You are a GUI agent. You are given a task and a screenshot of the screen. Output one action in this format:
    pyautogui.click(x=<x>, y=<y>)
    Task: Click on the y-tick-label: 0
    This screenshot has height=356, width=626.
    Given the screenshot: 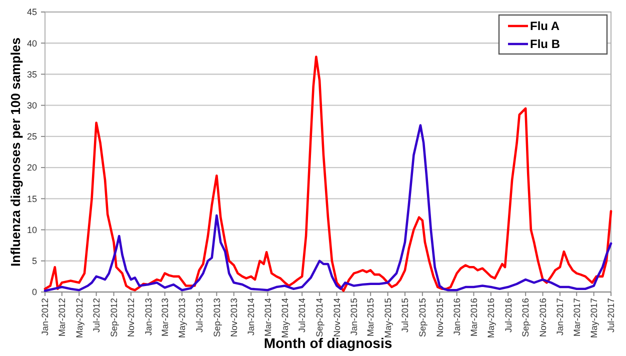 What is the action you would take?
    pyautogui.click(x=34, y=292)
    